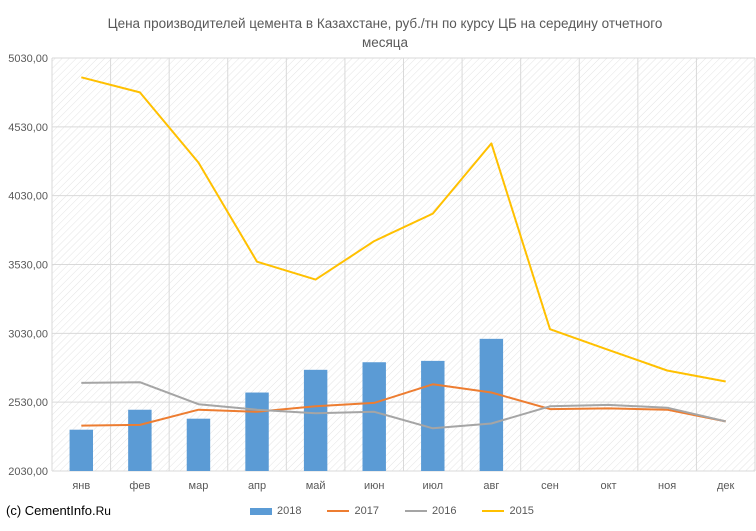 The height and width of the screenshot is (531, 756). I want to click on x-tick-label: май, so click(316, 486).